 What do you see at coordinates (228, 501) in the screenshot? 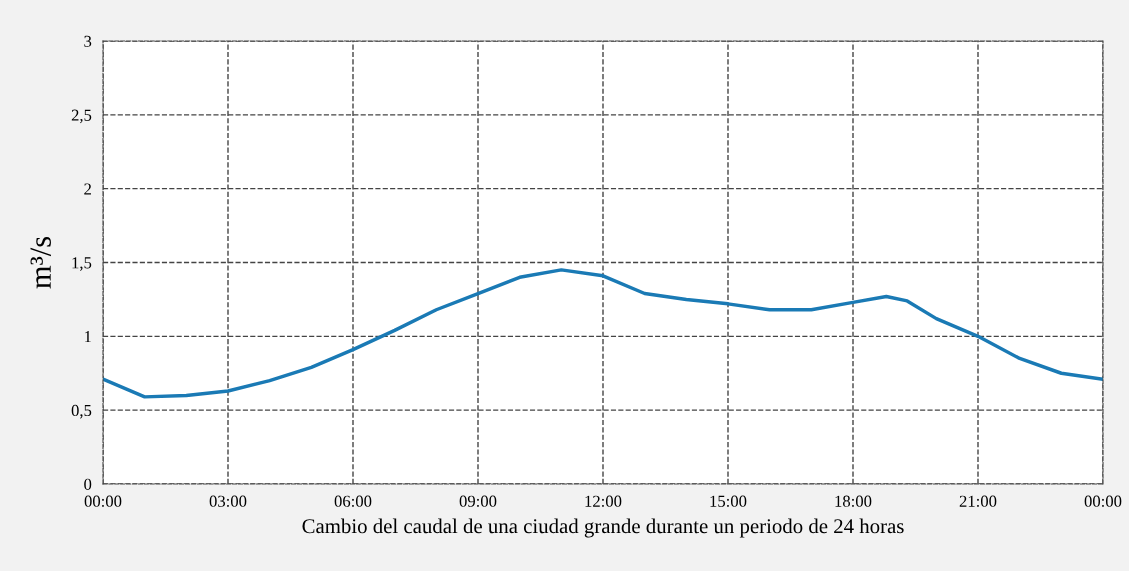
I see `x-tick-label: 03:00` at bounding box center [228, 501].